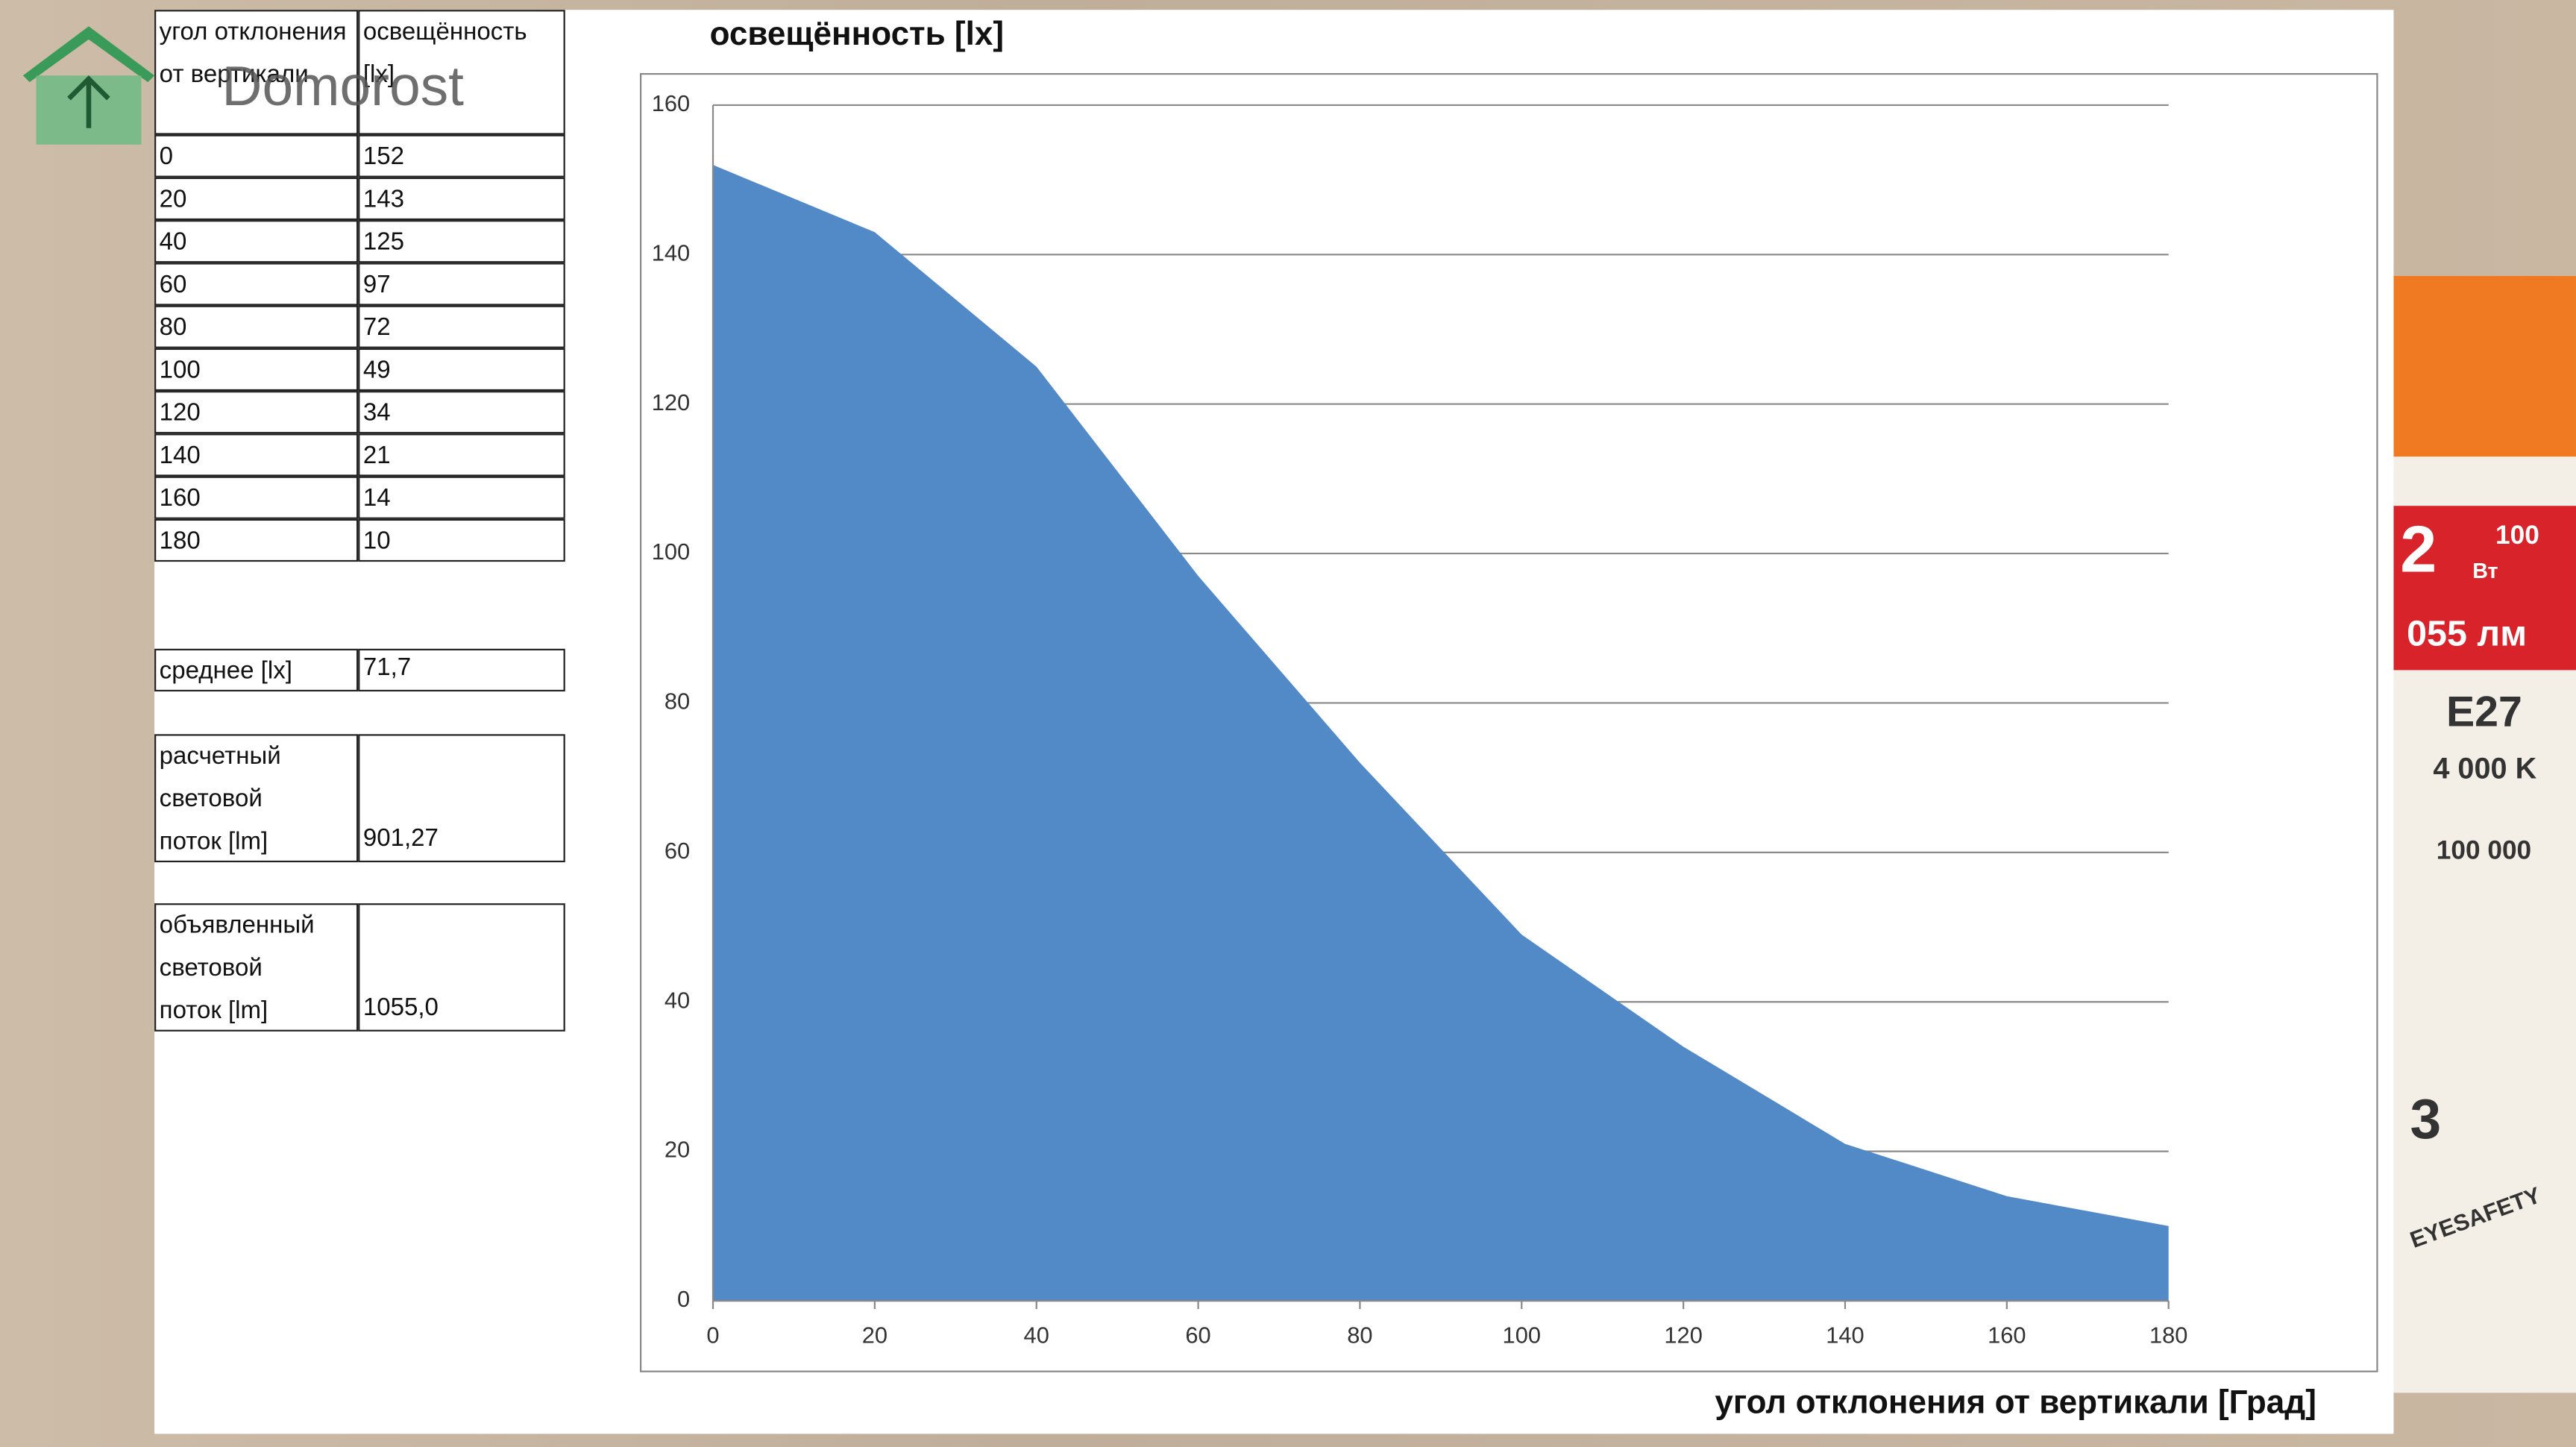  I want to click on summary-label: объявленный световой поток [lm], so click(257, 968).